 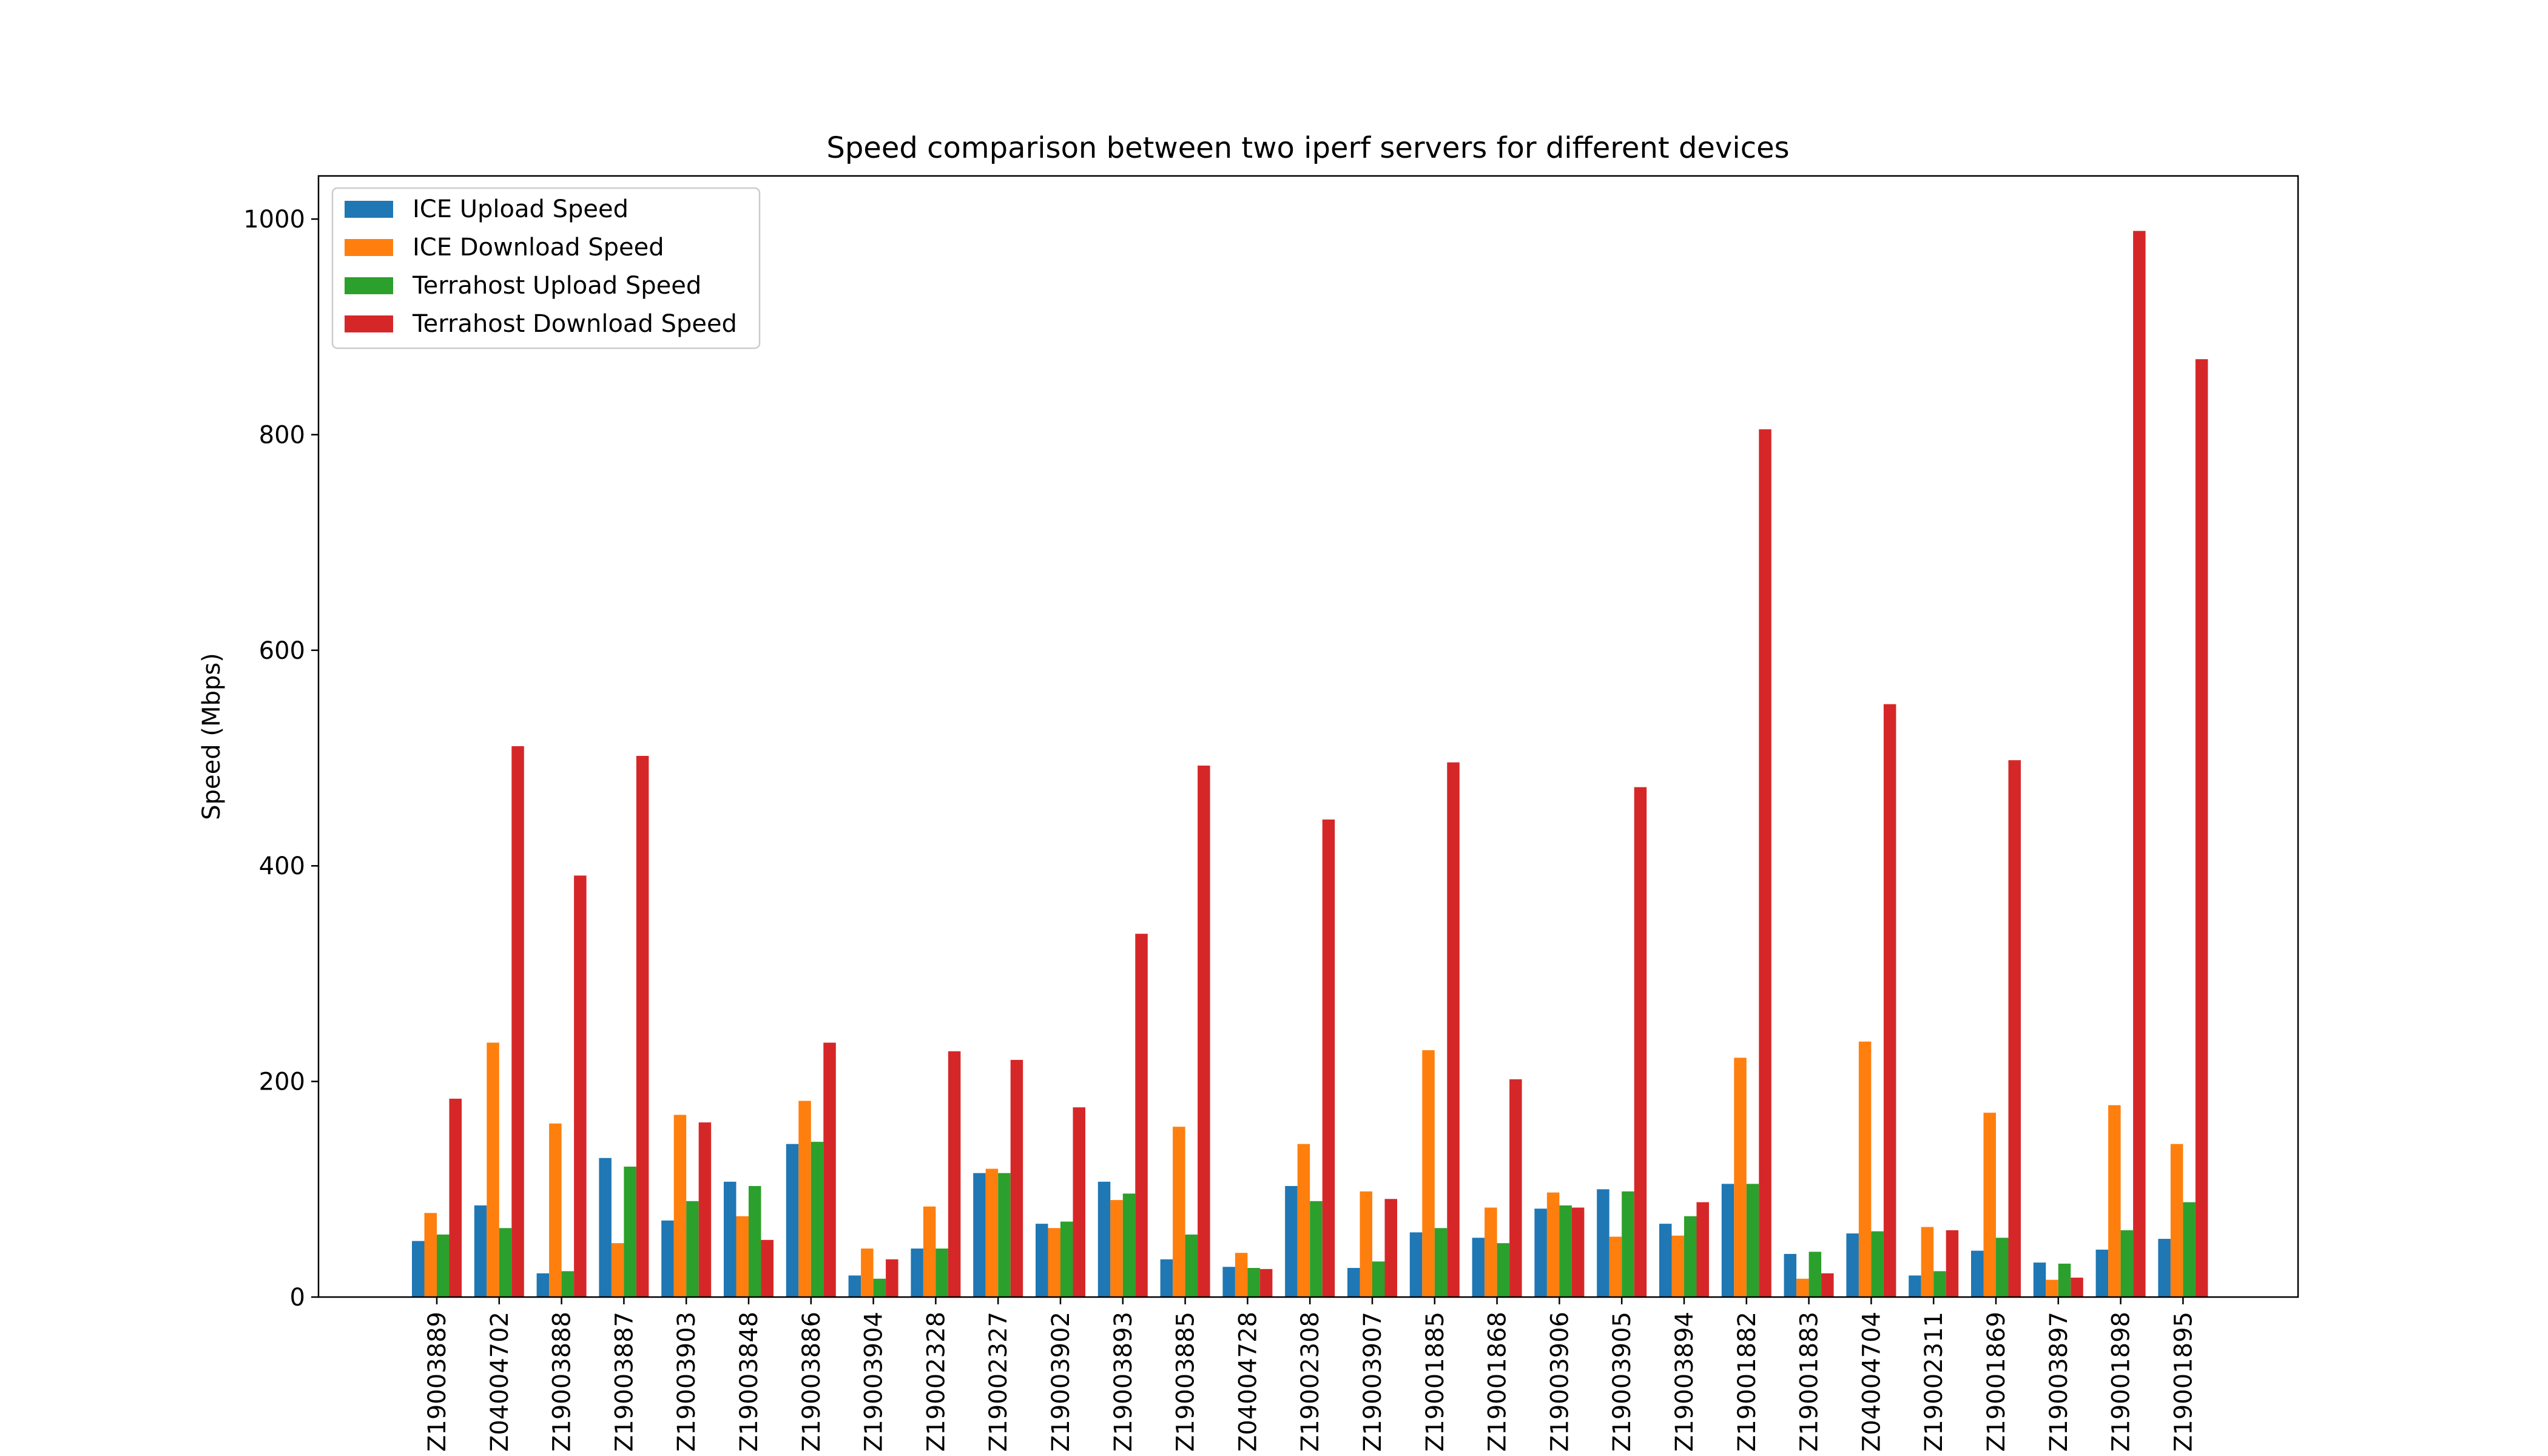 What do you see at coordinates (1865, 1169) in the screenshot?
I see `bar-ice-download-speed-z04004704` at bounding box center [1865, 1169].